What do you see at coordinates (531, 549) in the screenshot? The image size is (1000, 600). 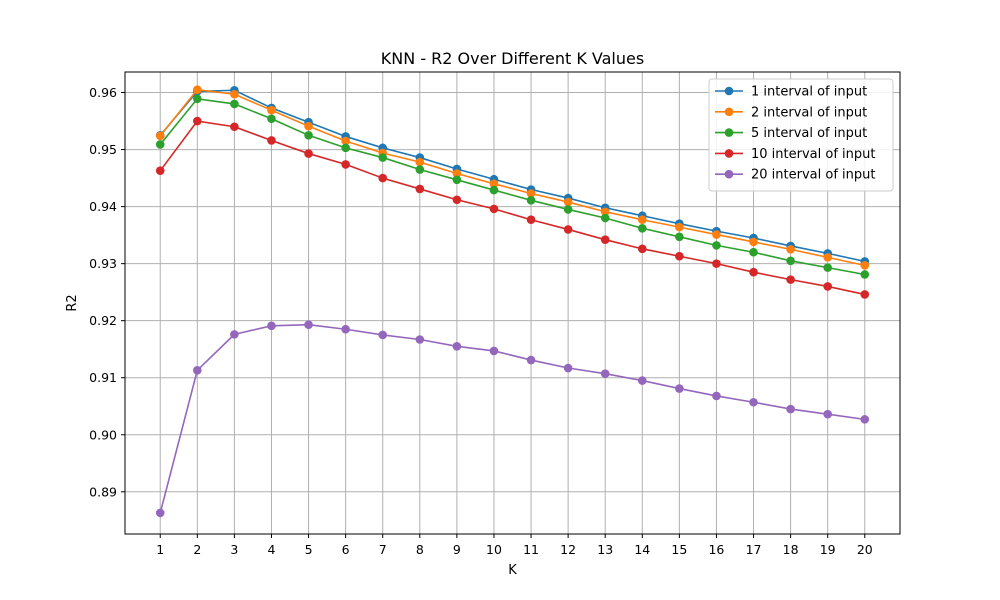 I see `x-tick-label: 11` at bounding box center [531, 549].